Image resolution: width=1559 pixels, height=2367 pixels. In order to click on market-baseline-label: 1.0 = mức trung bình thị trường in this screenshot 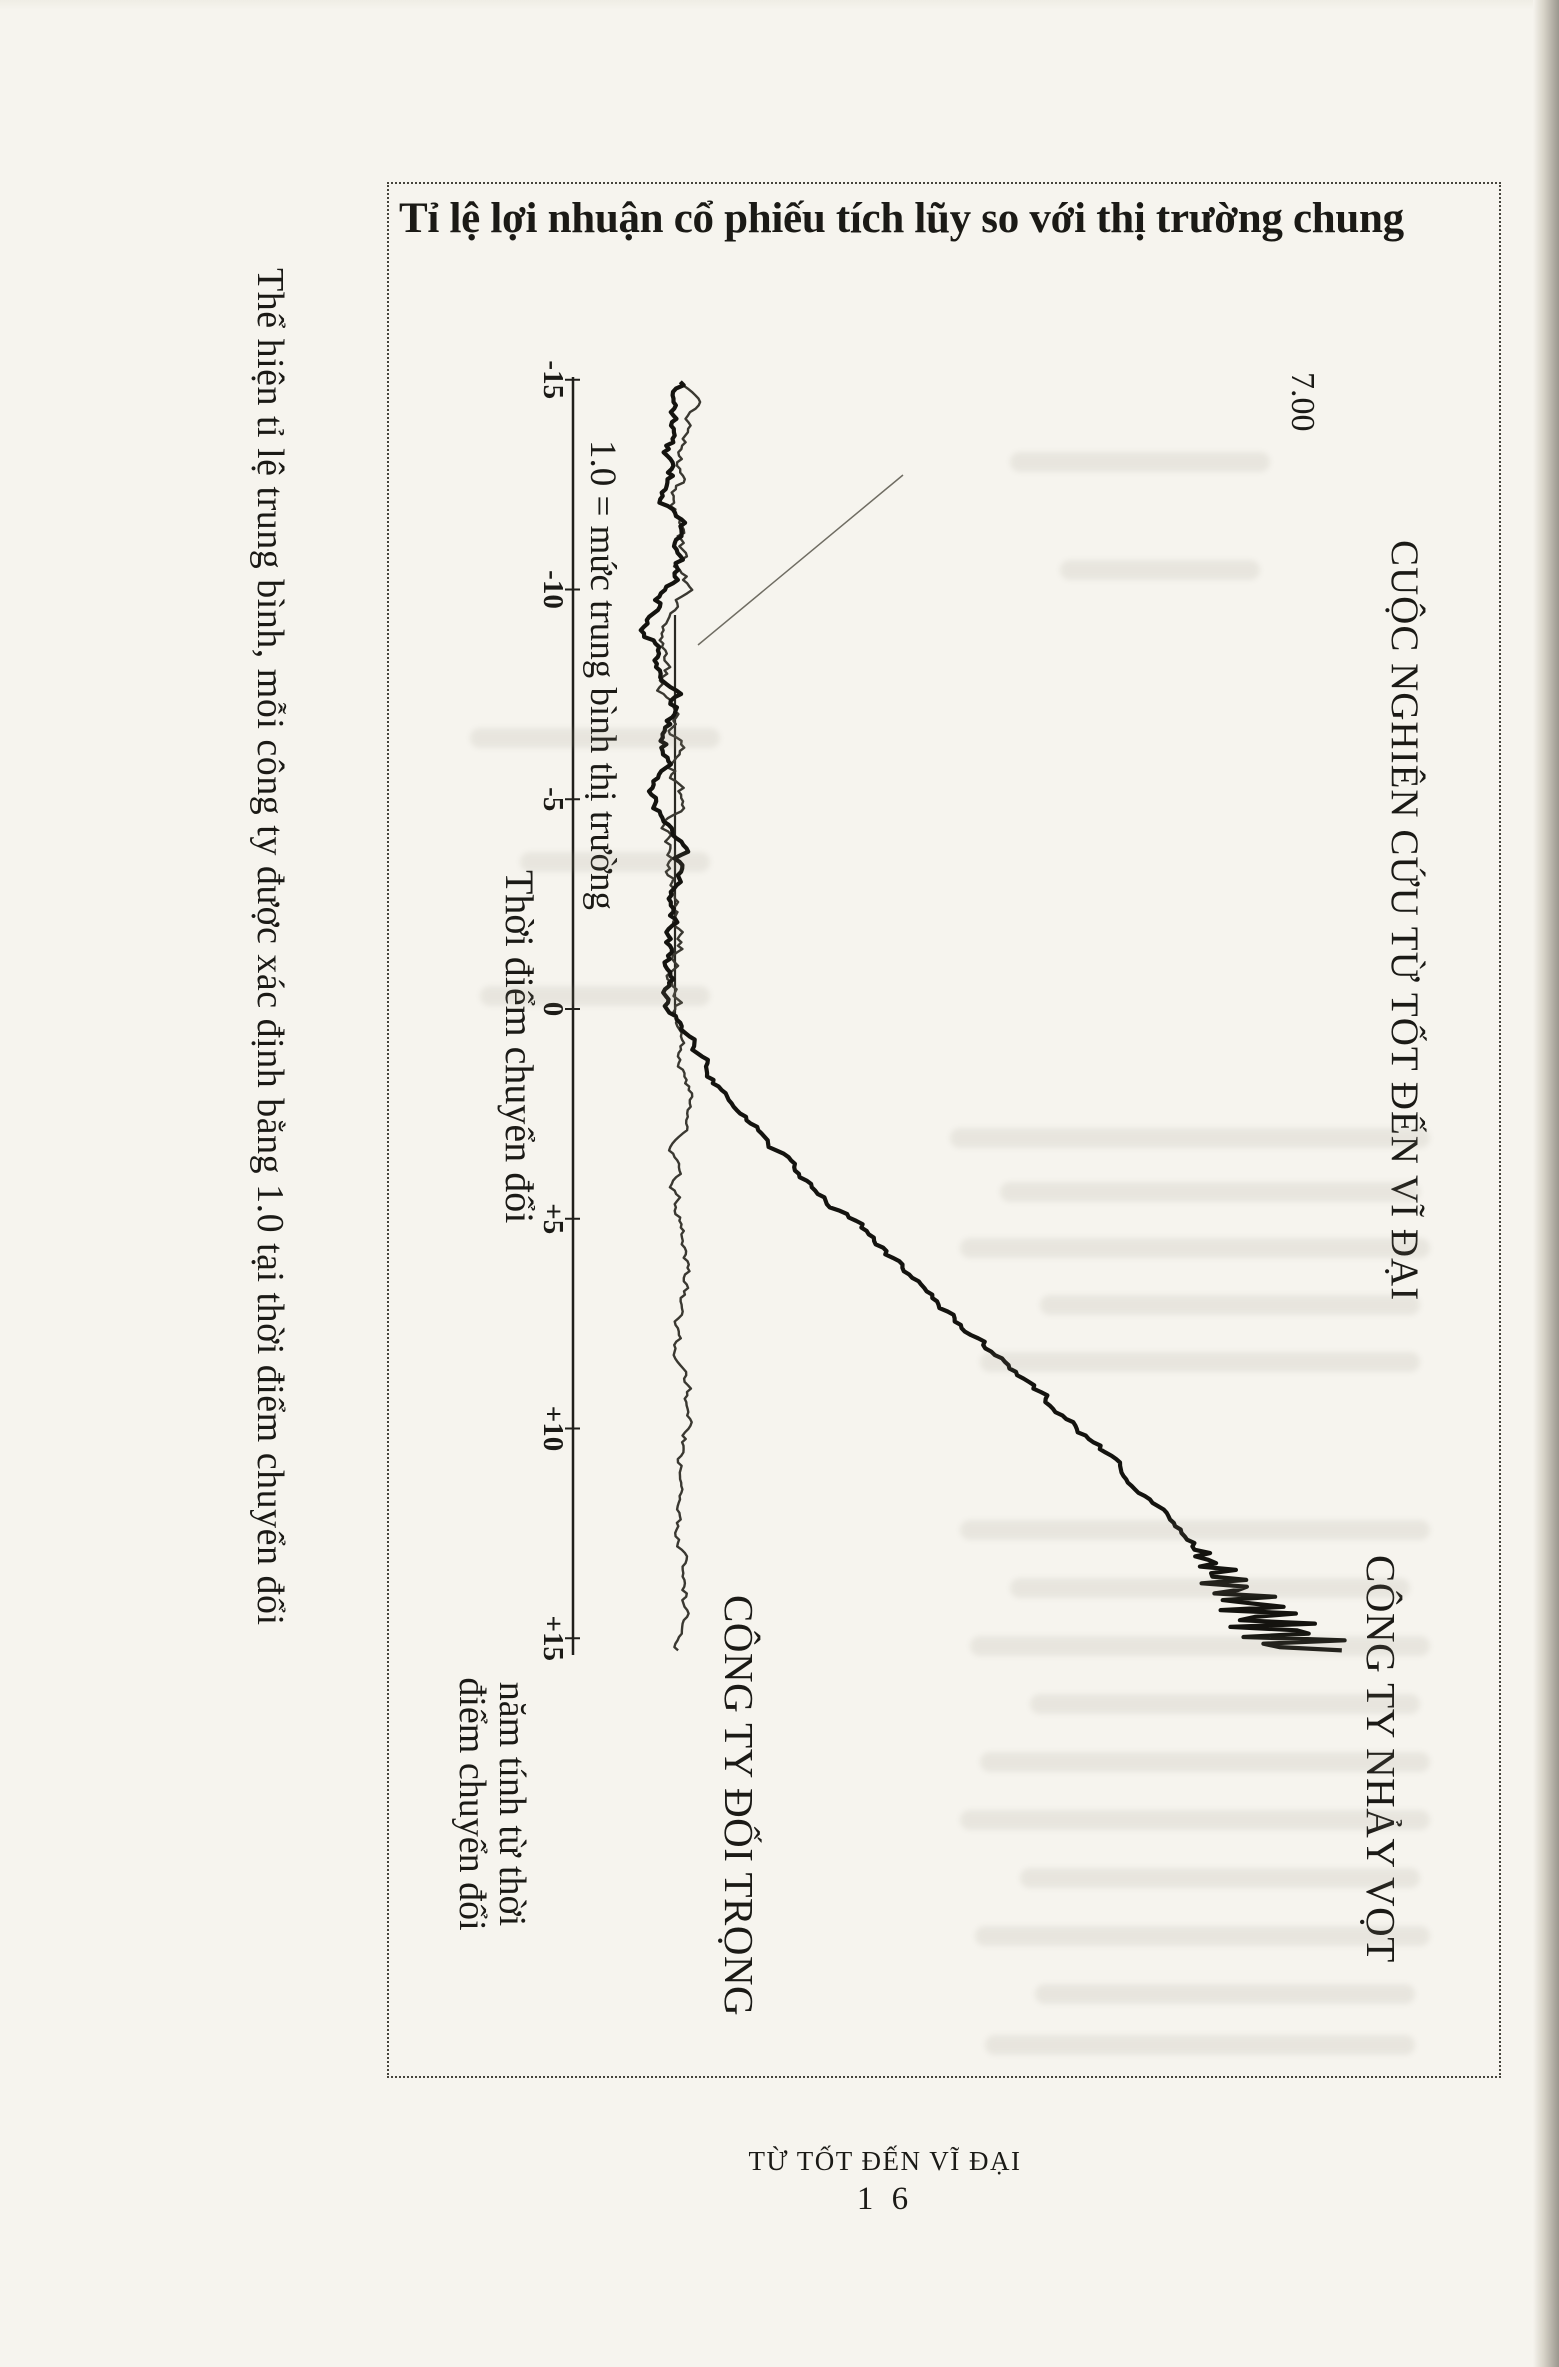, I will do `click(602, 675)`.